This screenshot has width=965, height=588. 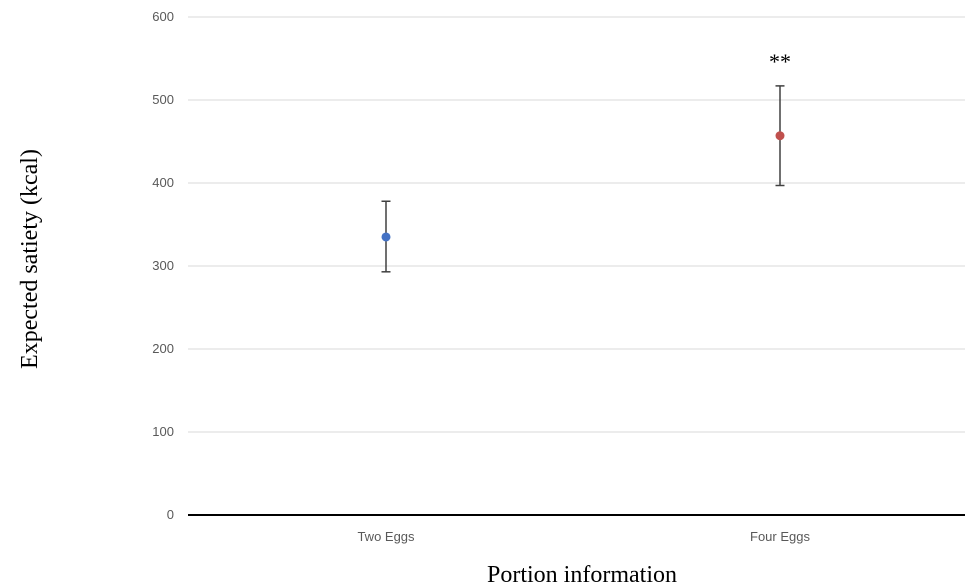 What do you see at coordinates (583, 536) in the screenshot?
I see `x-tick-labels: Two Eggs Four Eggs` at bounding box center [583, 536].